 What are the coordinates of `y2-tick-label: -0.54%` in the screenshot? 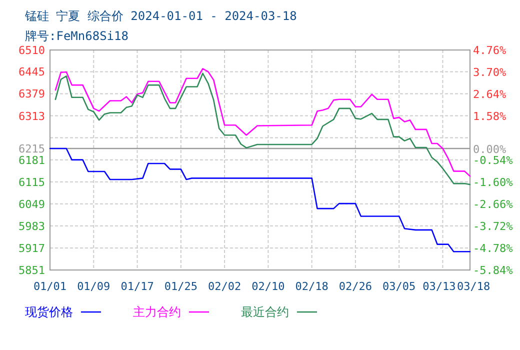 It's located at (493, 160).